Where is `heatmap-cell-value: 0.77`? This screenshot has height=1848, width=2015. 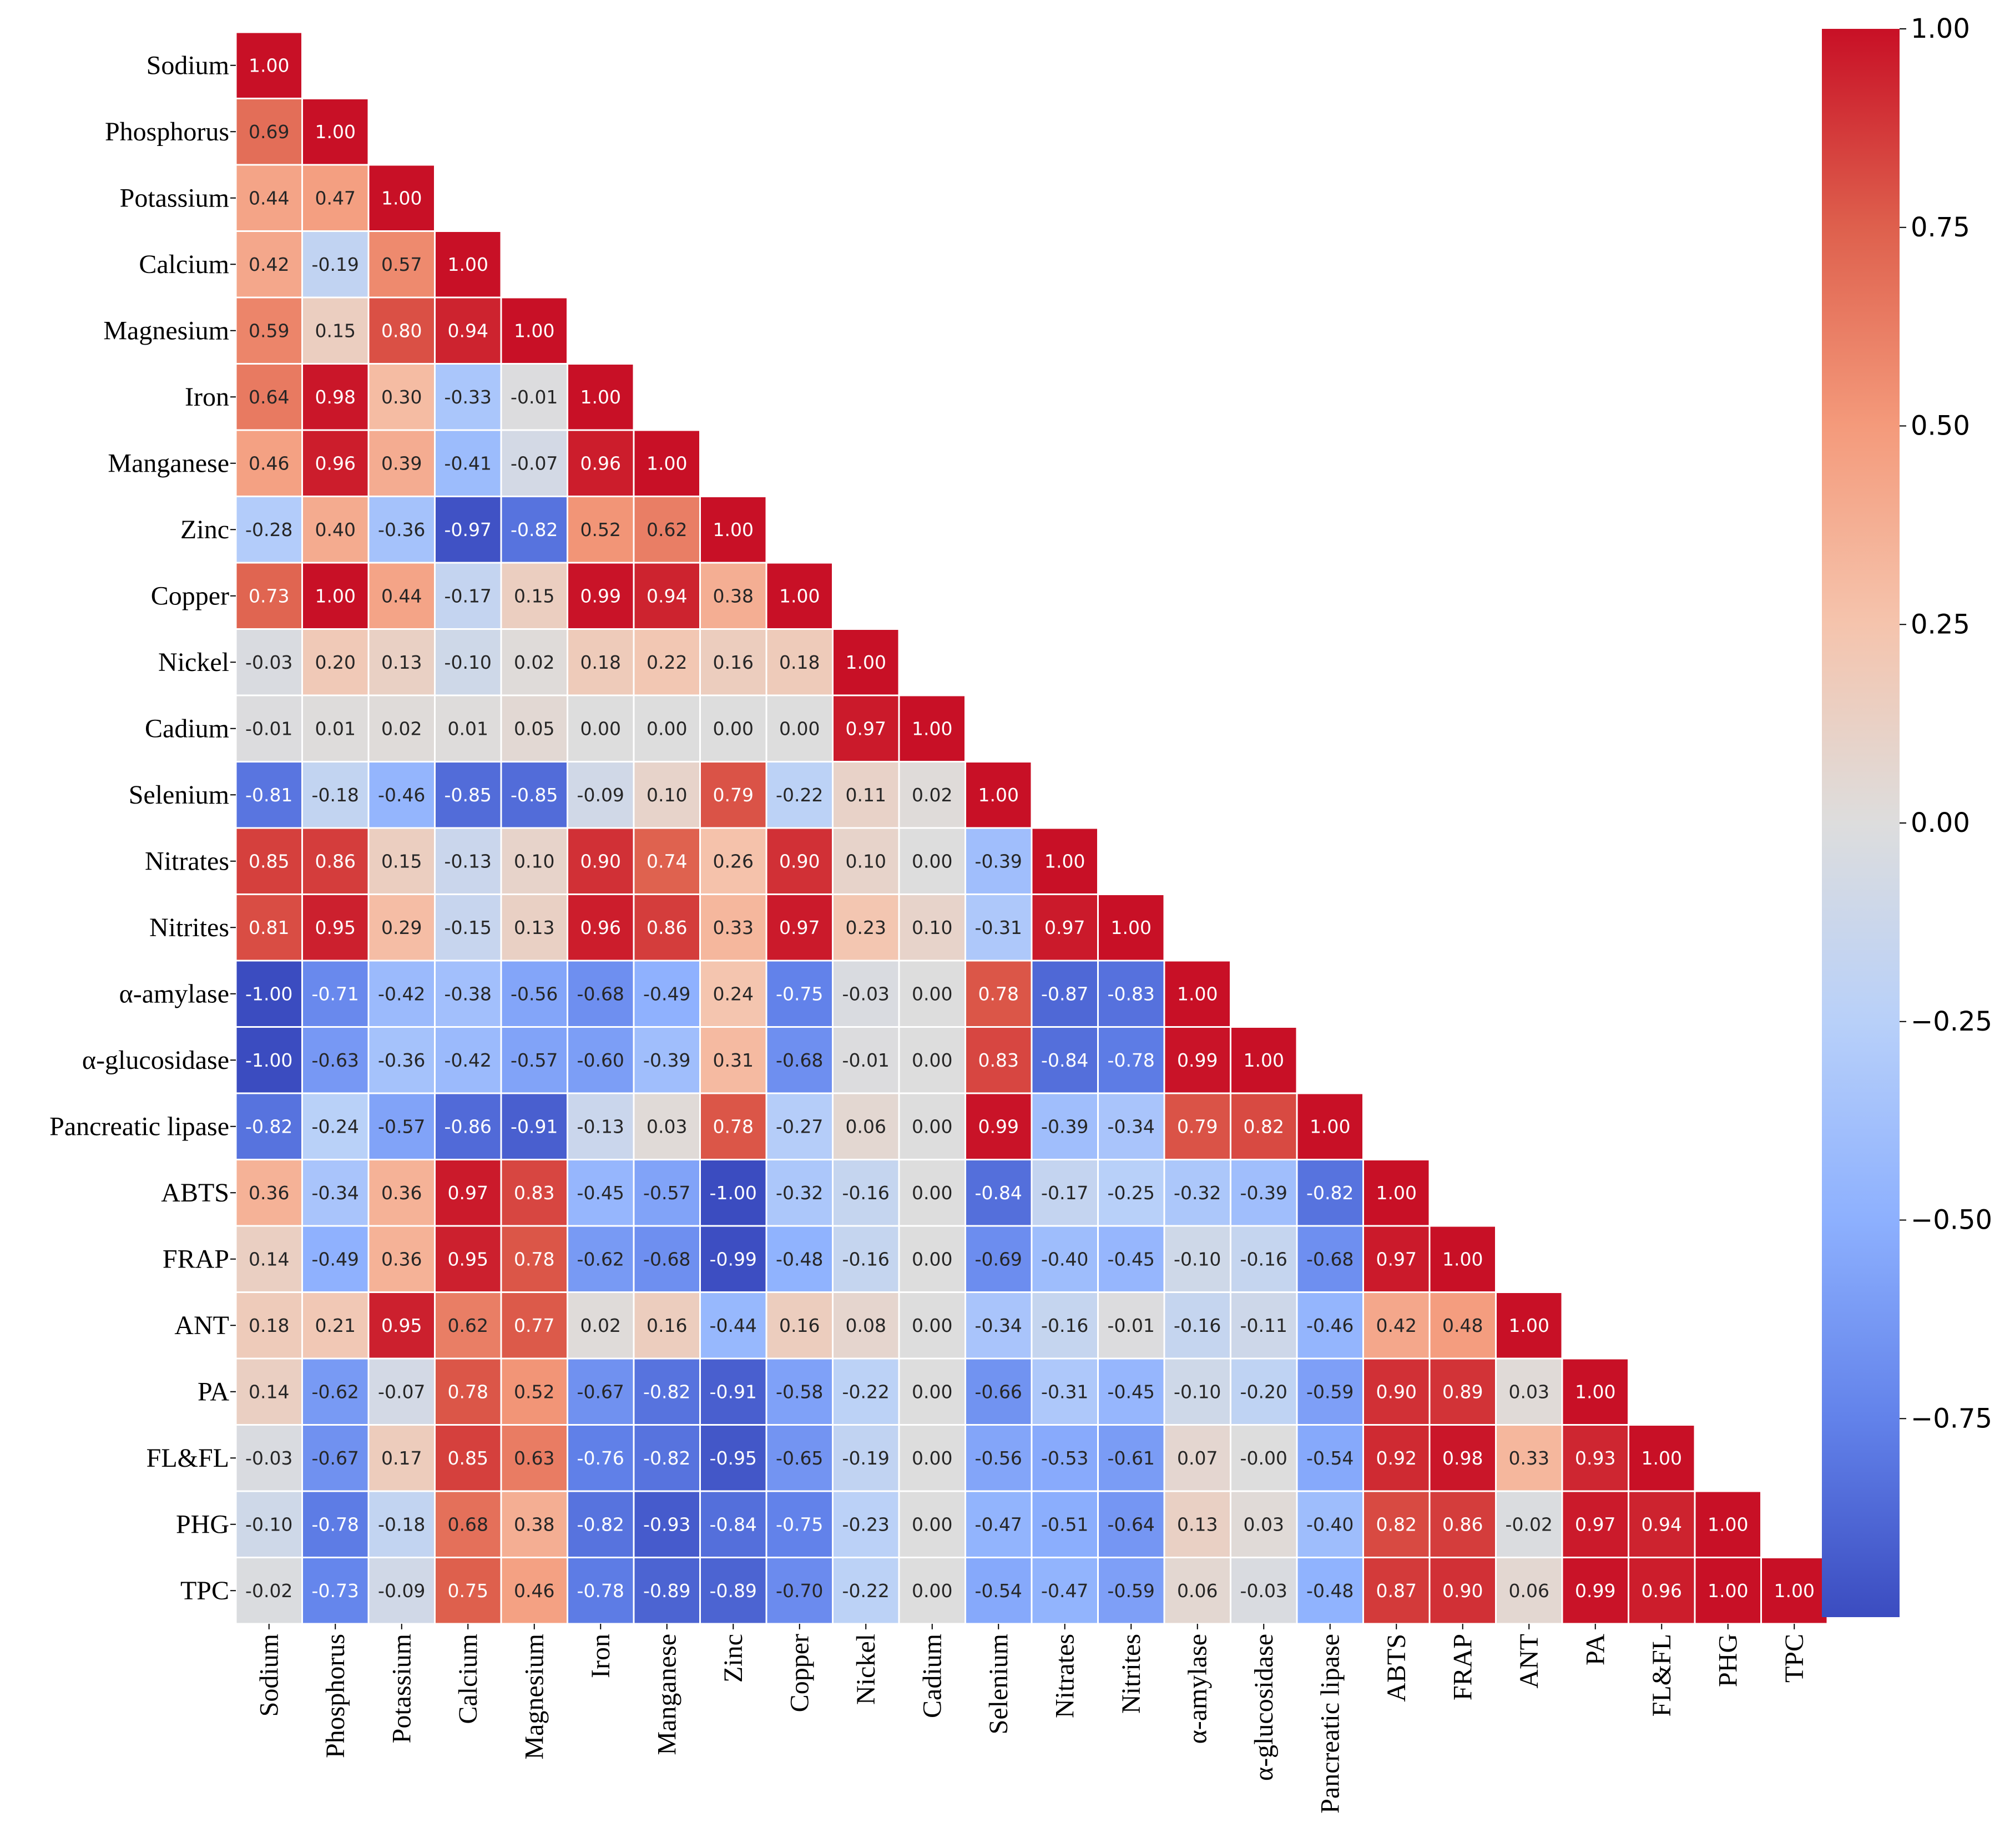 heatmap-cell-value: 0.77 is located at coordinates (534, 1325).